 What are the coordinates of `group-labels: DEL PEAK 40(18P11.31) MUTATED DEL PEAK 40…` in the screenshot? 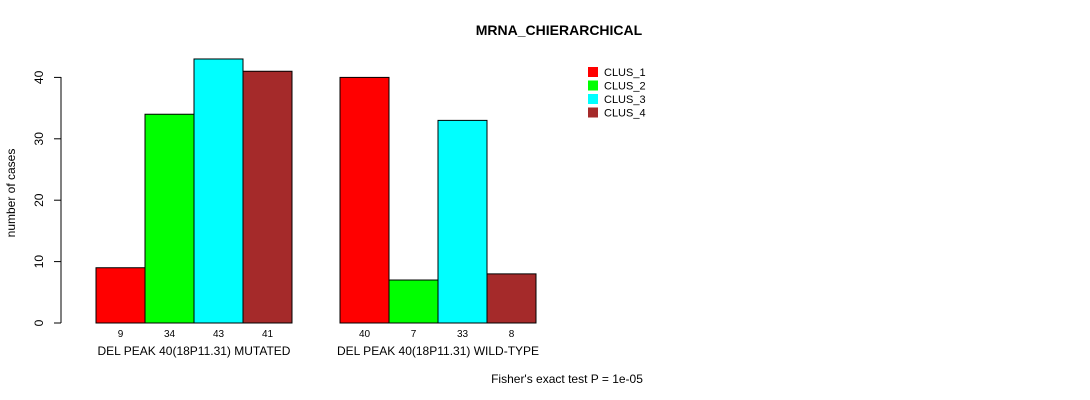 It's located at (319, 351).